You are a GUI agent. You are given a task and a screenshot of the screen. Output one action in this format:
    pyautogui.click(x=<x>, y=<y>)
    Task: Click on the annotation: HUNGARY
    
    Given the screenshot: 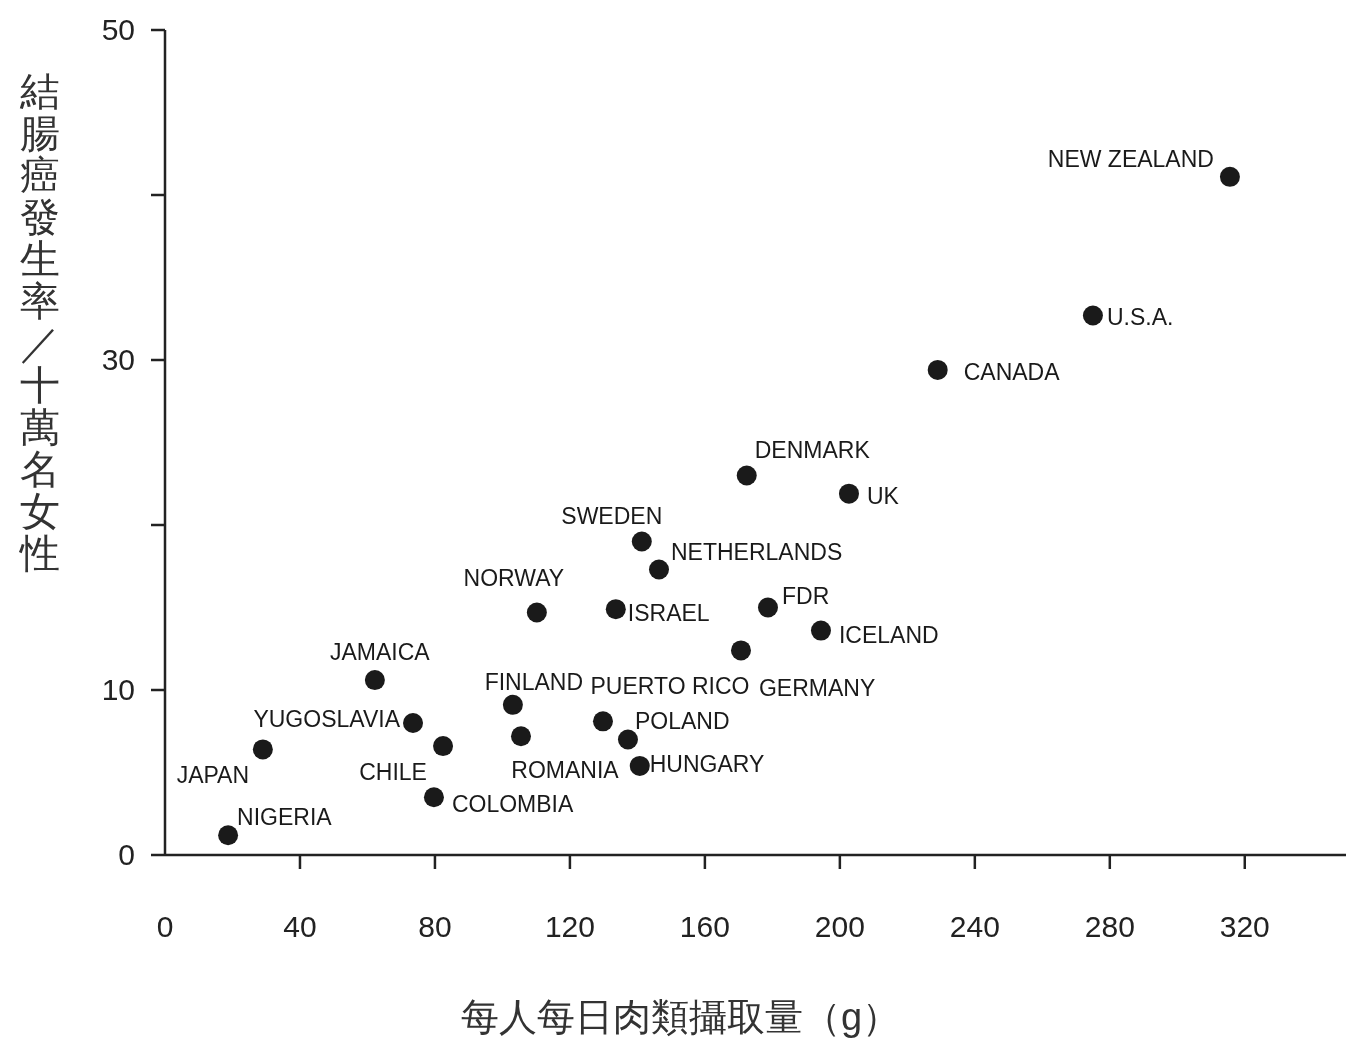 What is the action you would take?
    pyautogui.click(x=707, y=763)
    